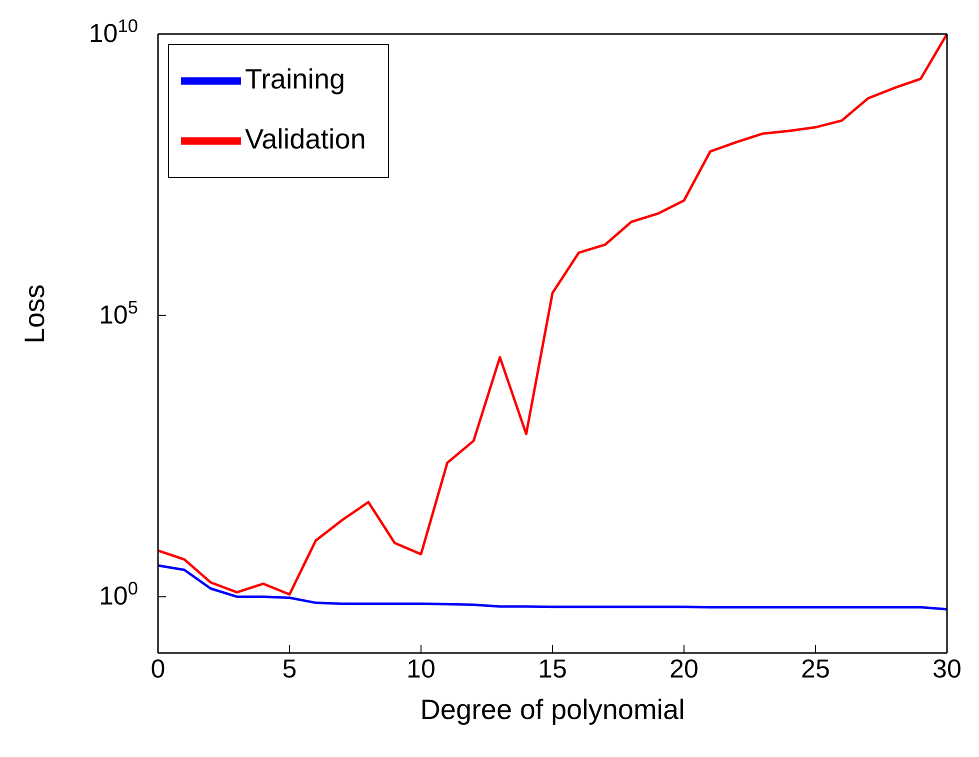 This screenshot has width=979, height=757. I want to click on y-axis-title: Loss, so click(34, 314).